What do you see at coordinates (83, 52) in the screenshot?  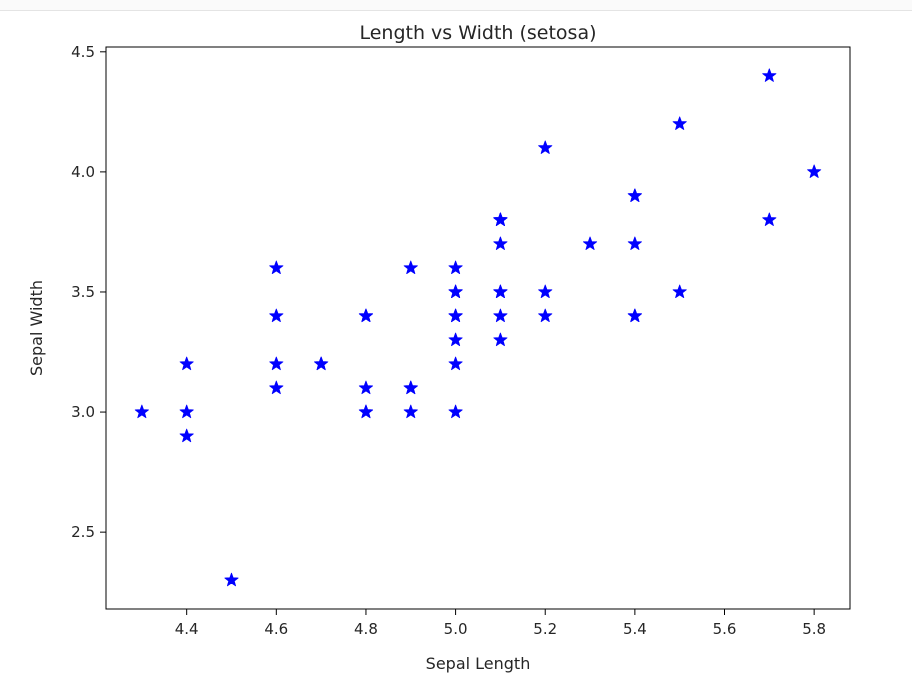 I see `y-tick-label: 4.5` at bounding box center [83, 52].